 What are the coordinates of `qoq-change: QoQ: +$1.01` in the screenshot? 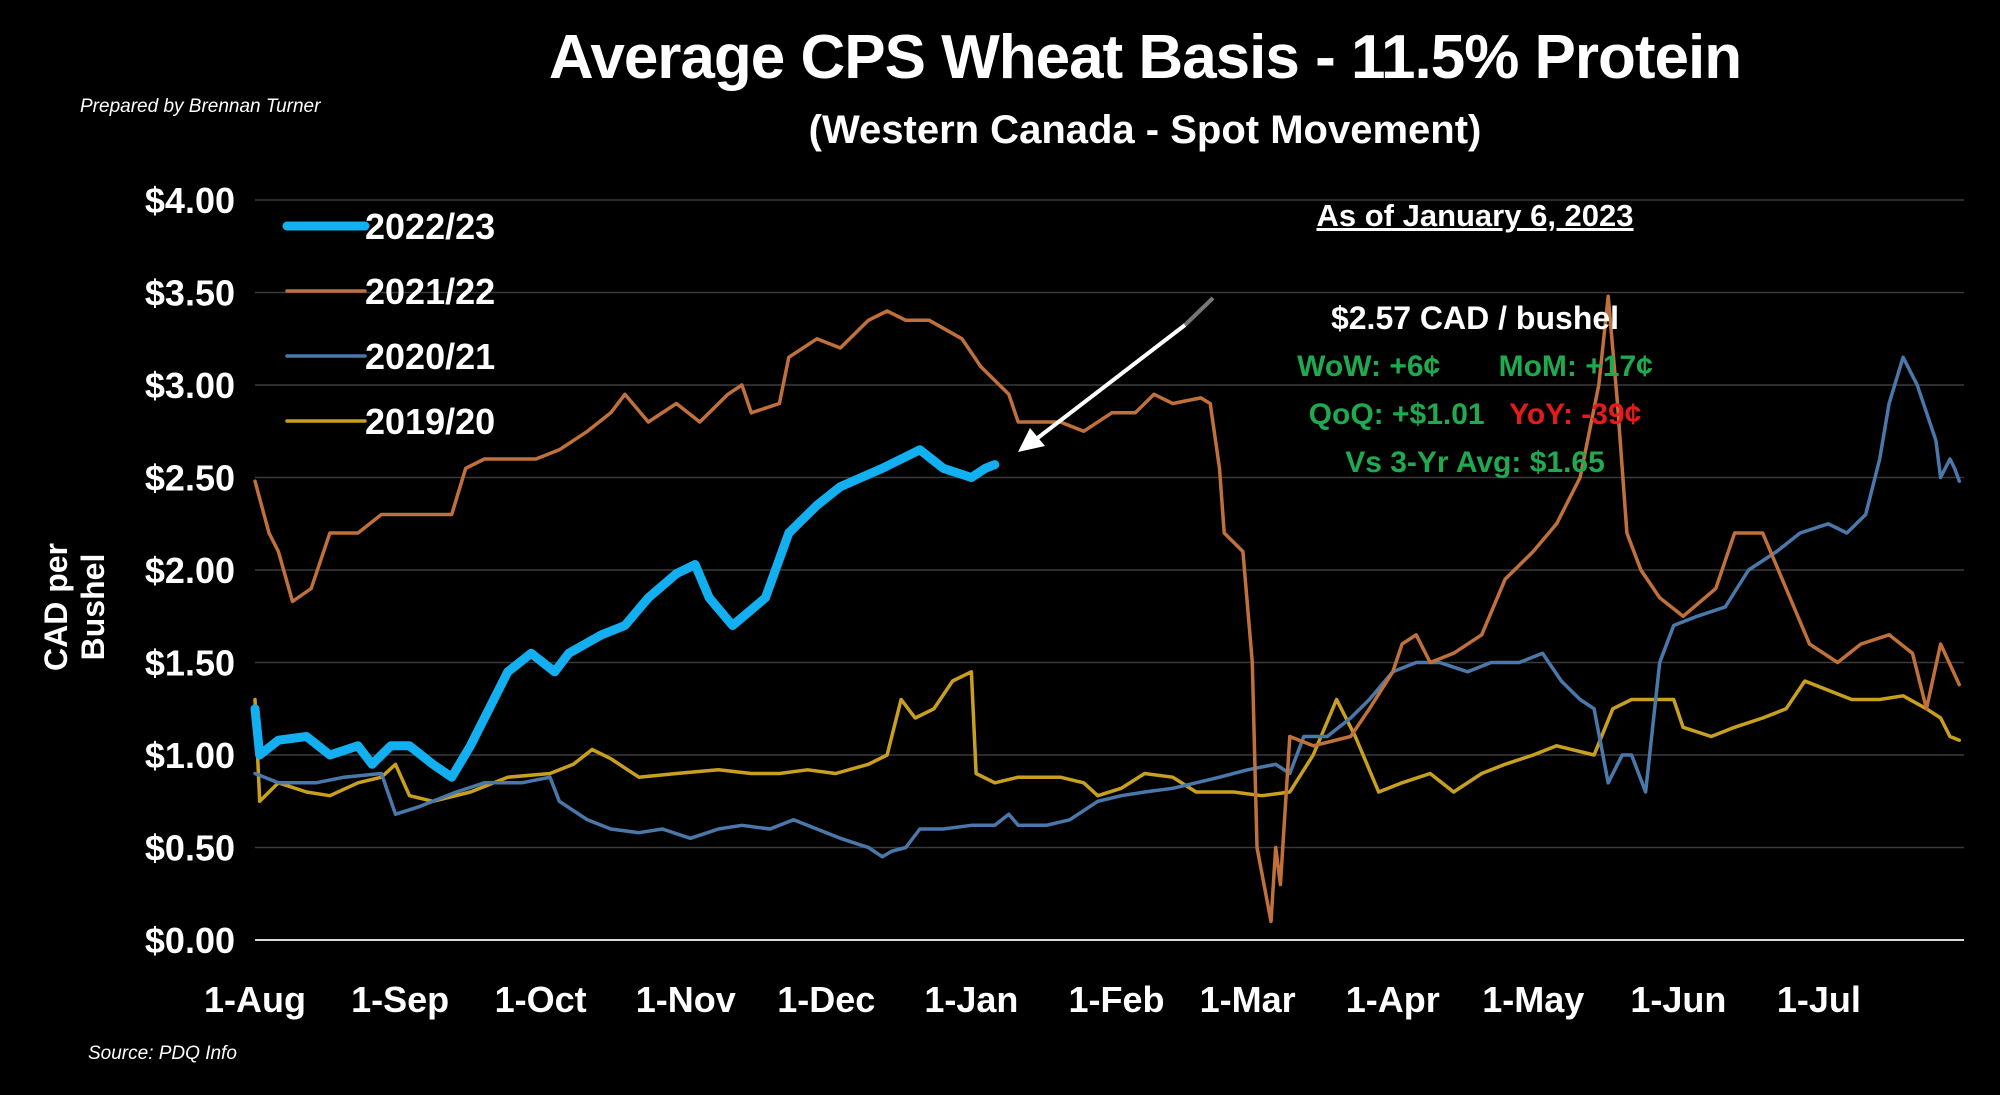 It's located at (1396, 414).